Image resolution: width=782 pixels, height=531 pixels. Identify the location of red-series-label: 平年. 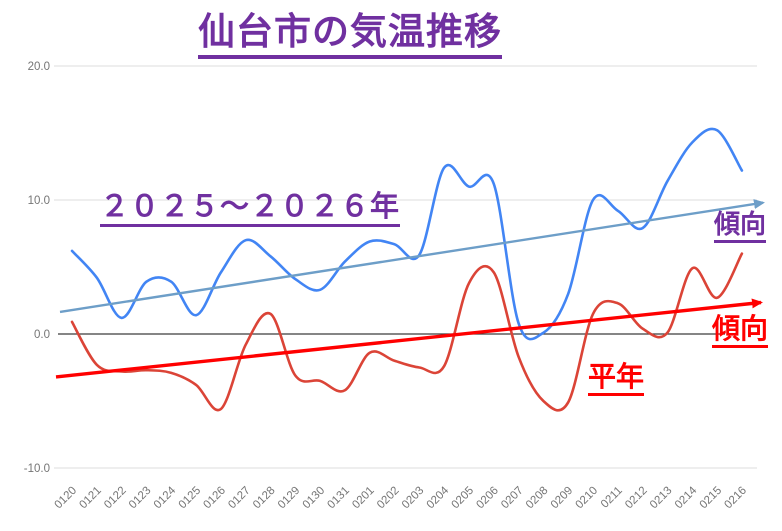
(616, 379).